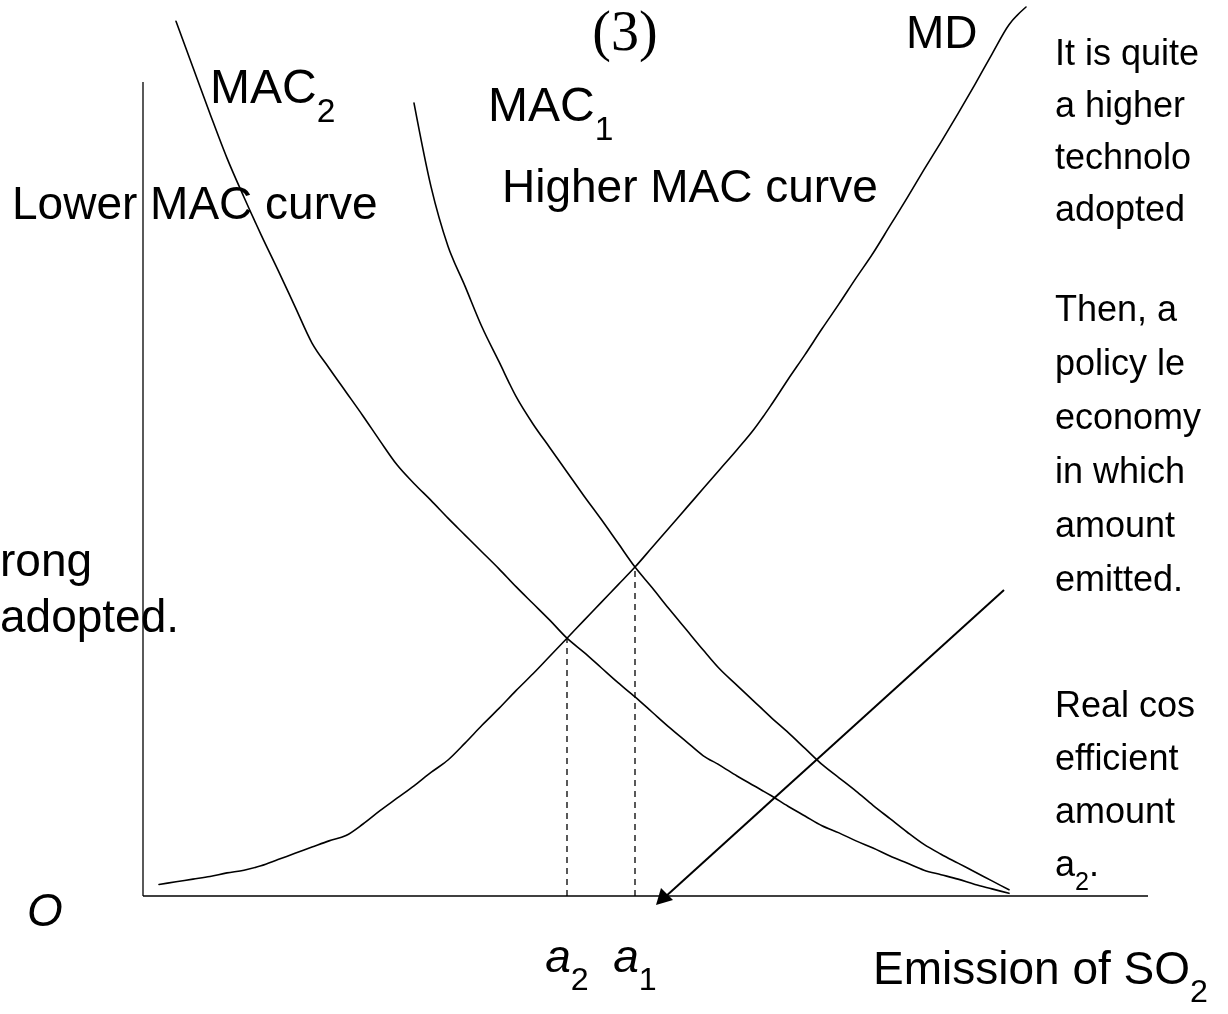  I want to click on text: It is quite a higher technolo adopted, so click(1127, 130).